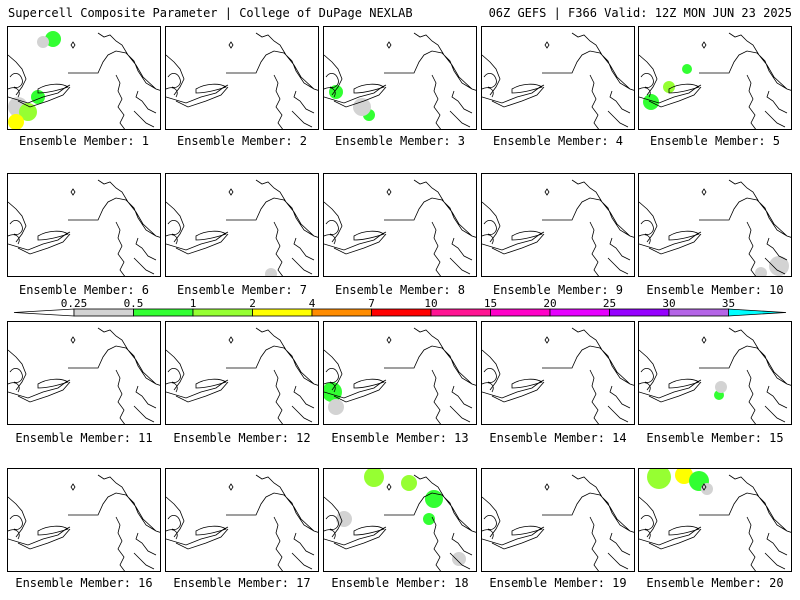  I want to click on ensemble-member-label: Ensemble Member: 2, so click(242, 141).